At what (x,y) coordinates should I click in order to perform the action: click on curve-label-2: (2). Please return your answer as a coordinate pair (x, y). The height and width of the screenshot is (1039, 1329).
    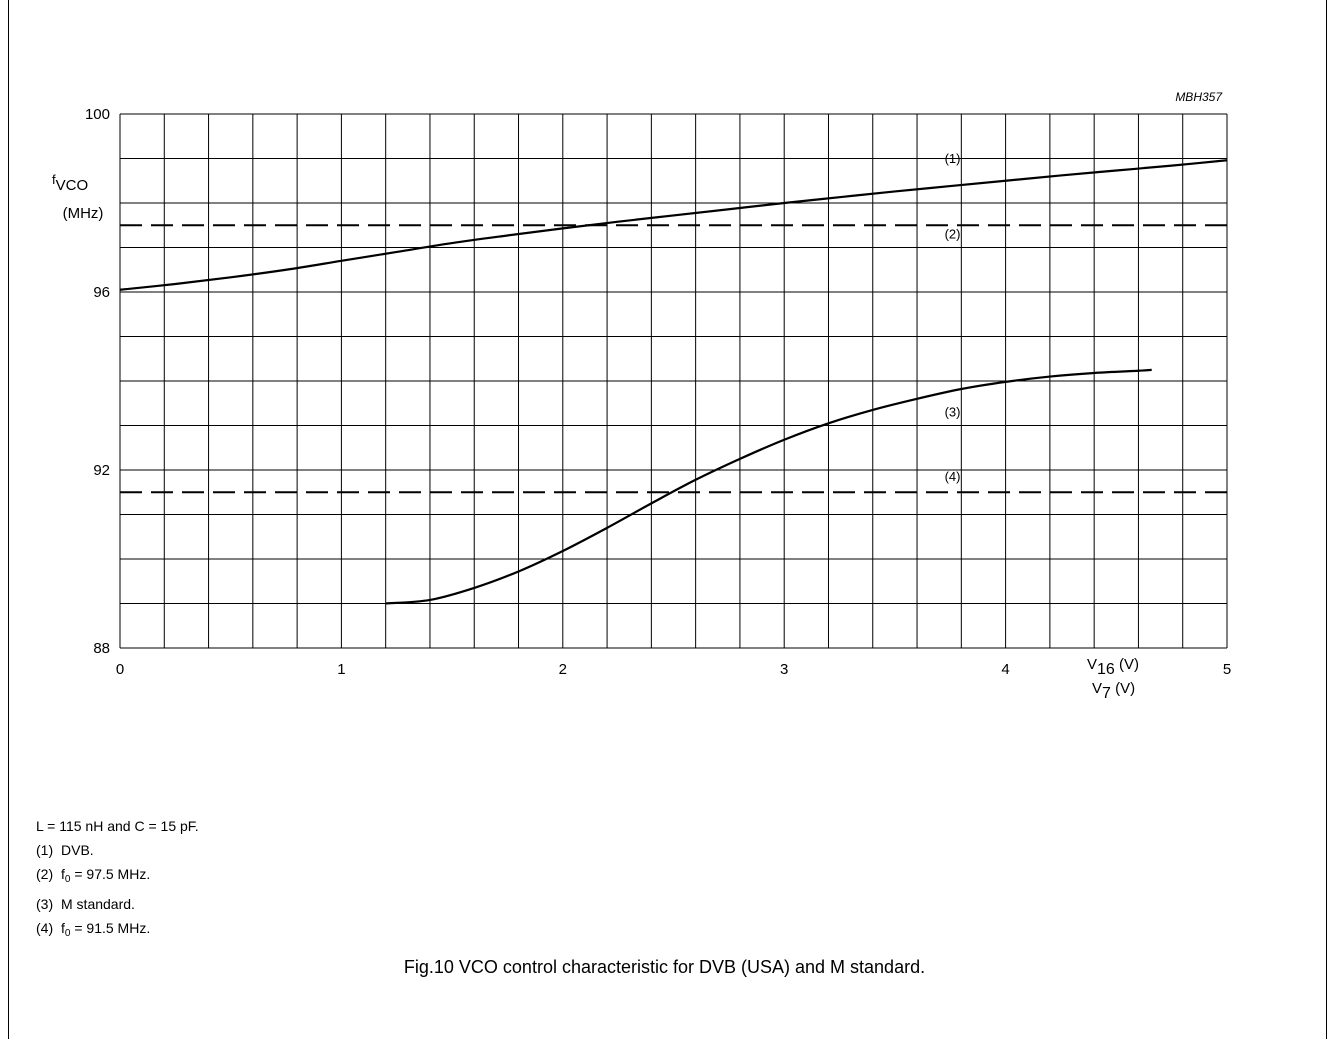
    Looking at the image, I should click on (953, 234).